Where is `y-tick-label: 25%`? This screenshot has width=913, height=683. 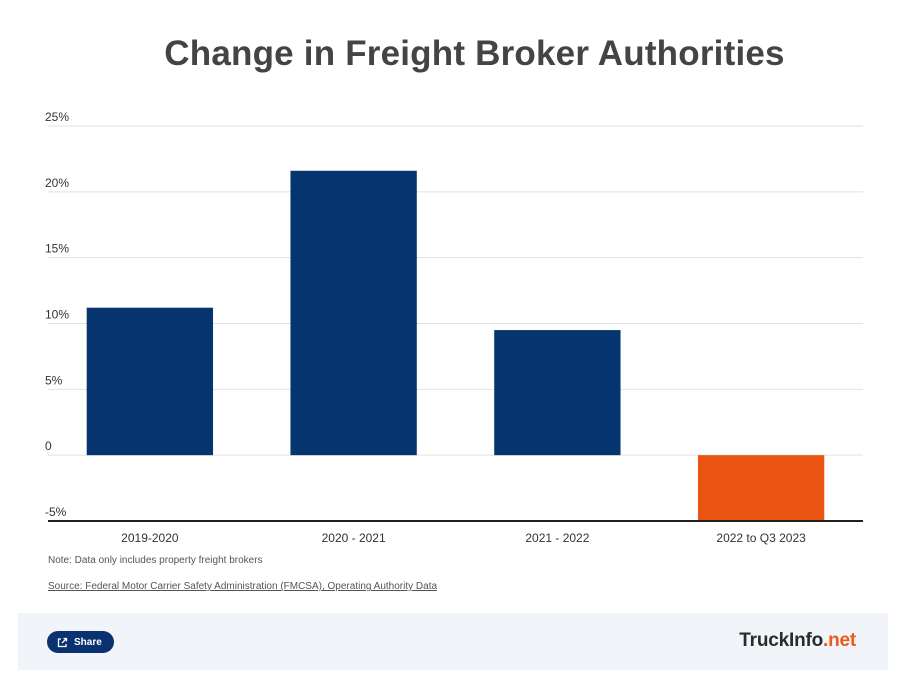 y-tick-label: 25% is located at coordinates (57, 117).